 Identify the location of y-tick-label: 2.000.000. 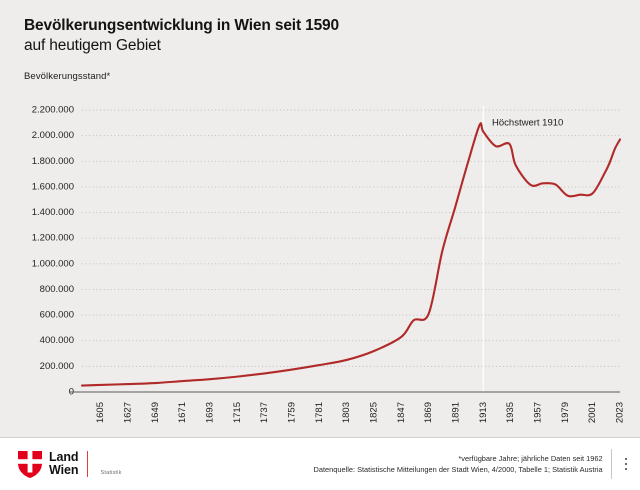
(53, 135).